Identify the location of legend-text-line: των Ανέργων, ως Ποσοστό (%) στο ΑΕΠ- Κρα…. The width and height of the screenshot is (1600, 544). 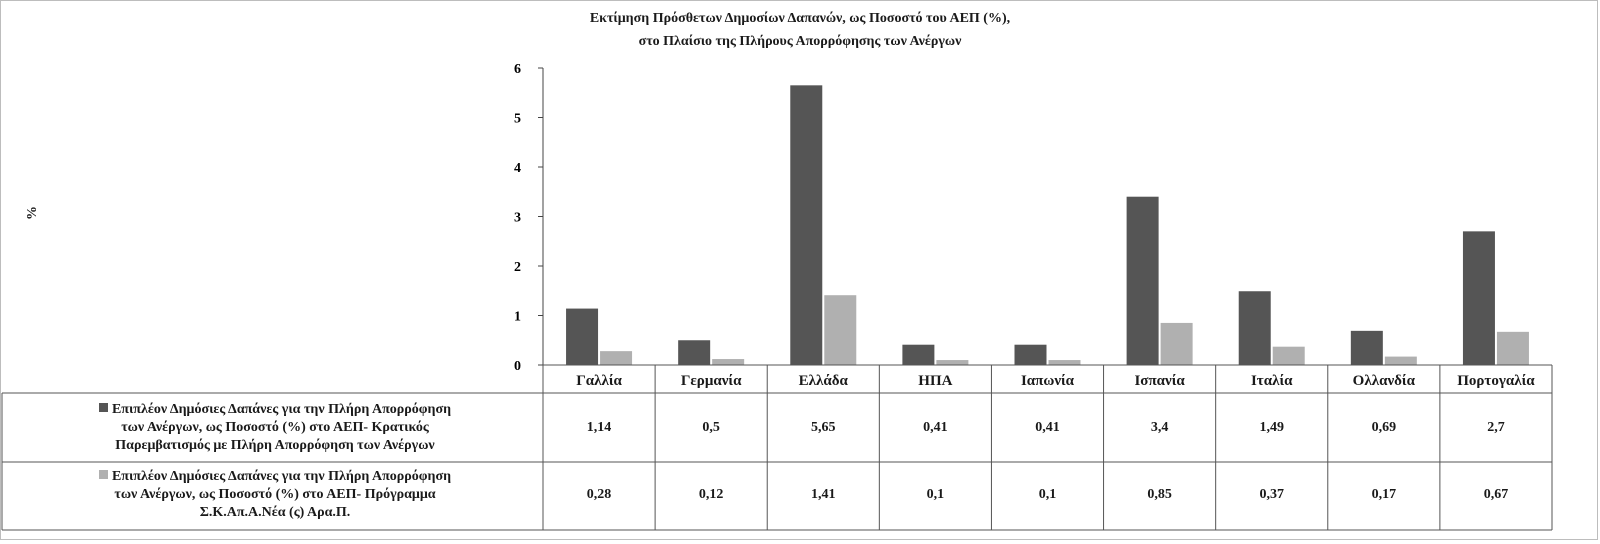
(275, 428).